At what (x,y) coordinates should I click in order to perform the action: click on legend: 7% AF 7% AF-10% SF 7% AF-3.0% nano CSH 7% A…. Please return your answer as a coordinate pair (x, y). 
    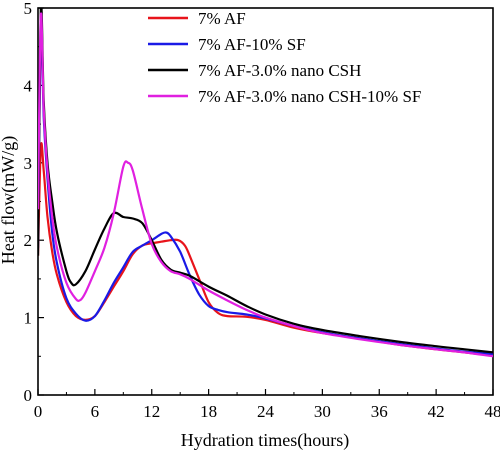
    Looking at the image, I should click on (284, 57).